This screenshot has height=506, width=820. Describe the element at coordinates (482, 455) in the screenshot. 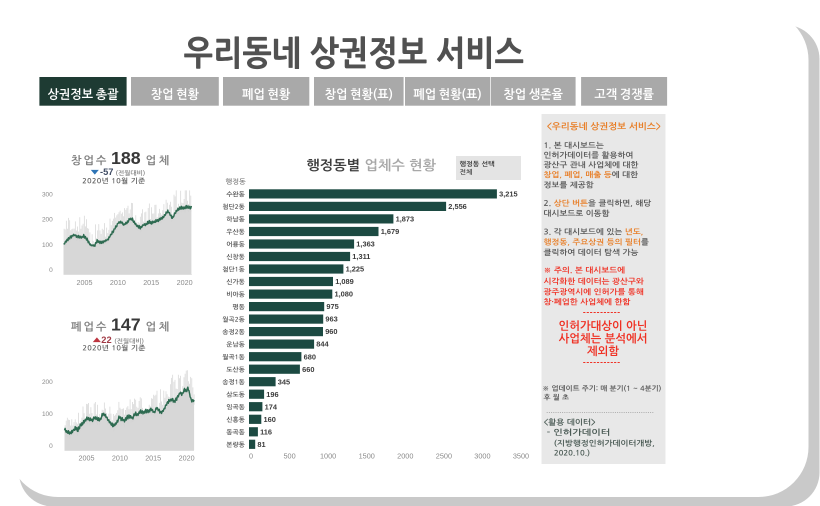

I see `svg-text: 3000` at that location.